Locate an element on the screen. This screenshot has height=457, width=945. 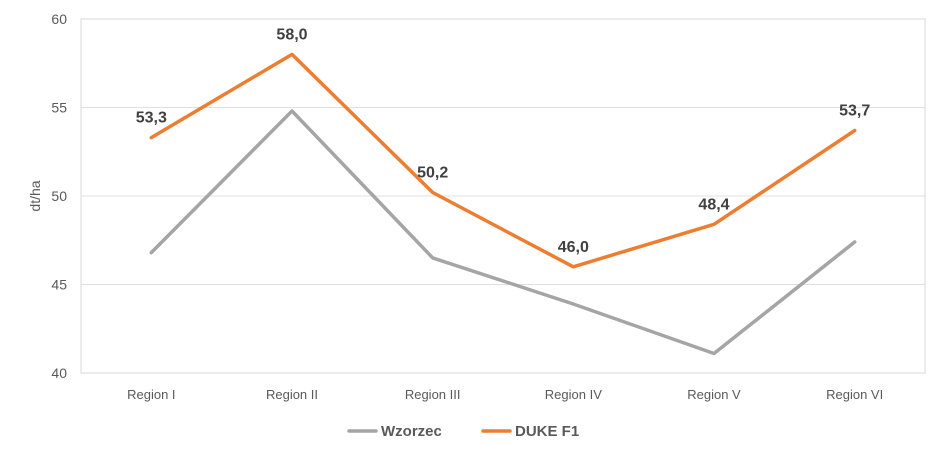
x-tick-label: Region V is located at coordinates (714, 394).